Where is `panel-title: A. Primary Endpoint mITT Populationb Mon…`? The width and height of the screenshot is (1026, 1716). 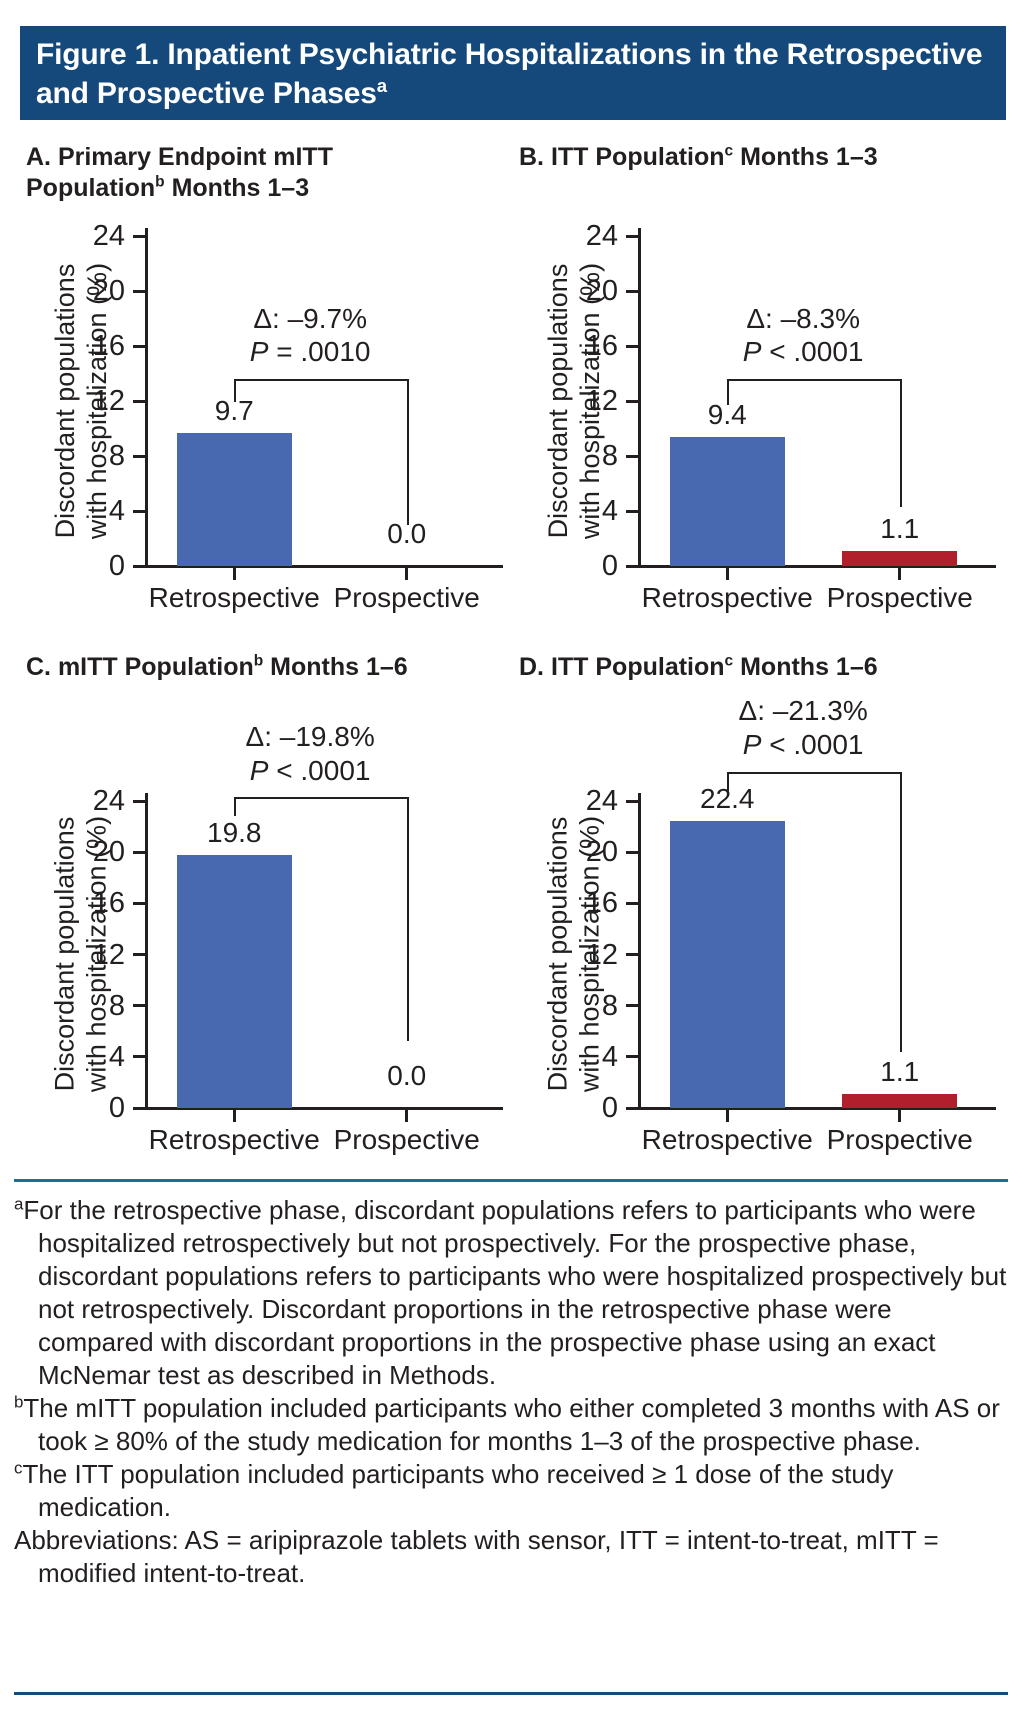
panel-title: A. Primary Endpoint mITT Populationb Mon… is located at coordinates (241, 173).